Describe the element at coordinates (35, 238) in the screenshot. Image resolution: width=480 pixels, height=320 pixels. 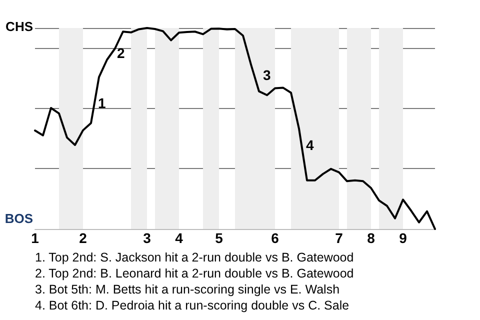
I see `x-tick-label: 1` at that location.